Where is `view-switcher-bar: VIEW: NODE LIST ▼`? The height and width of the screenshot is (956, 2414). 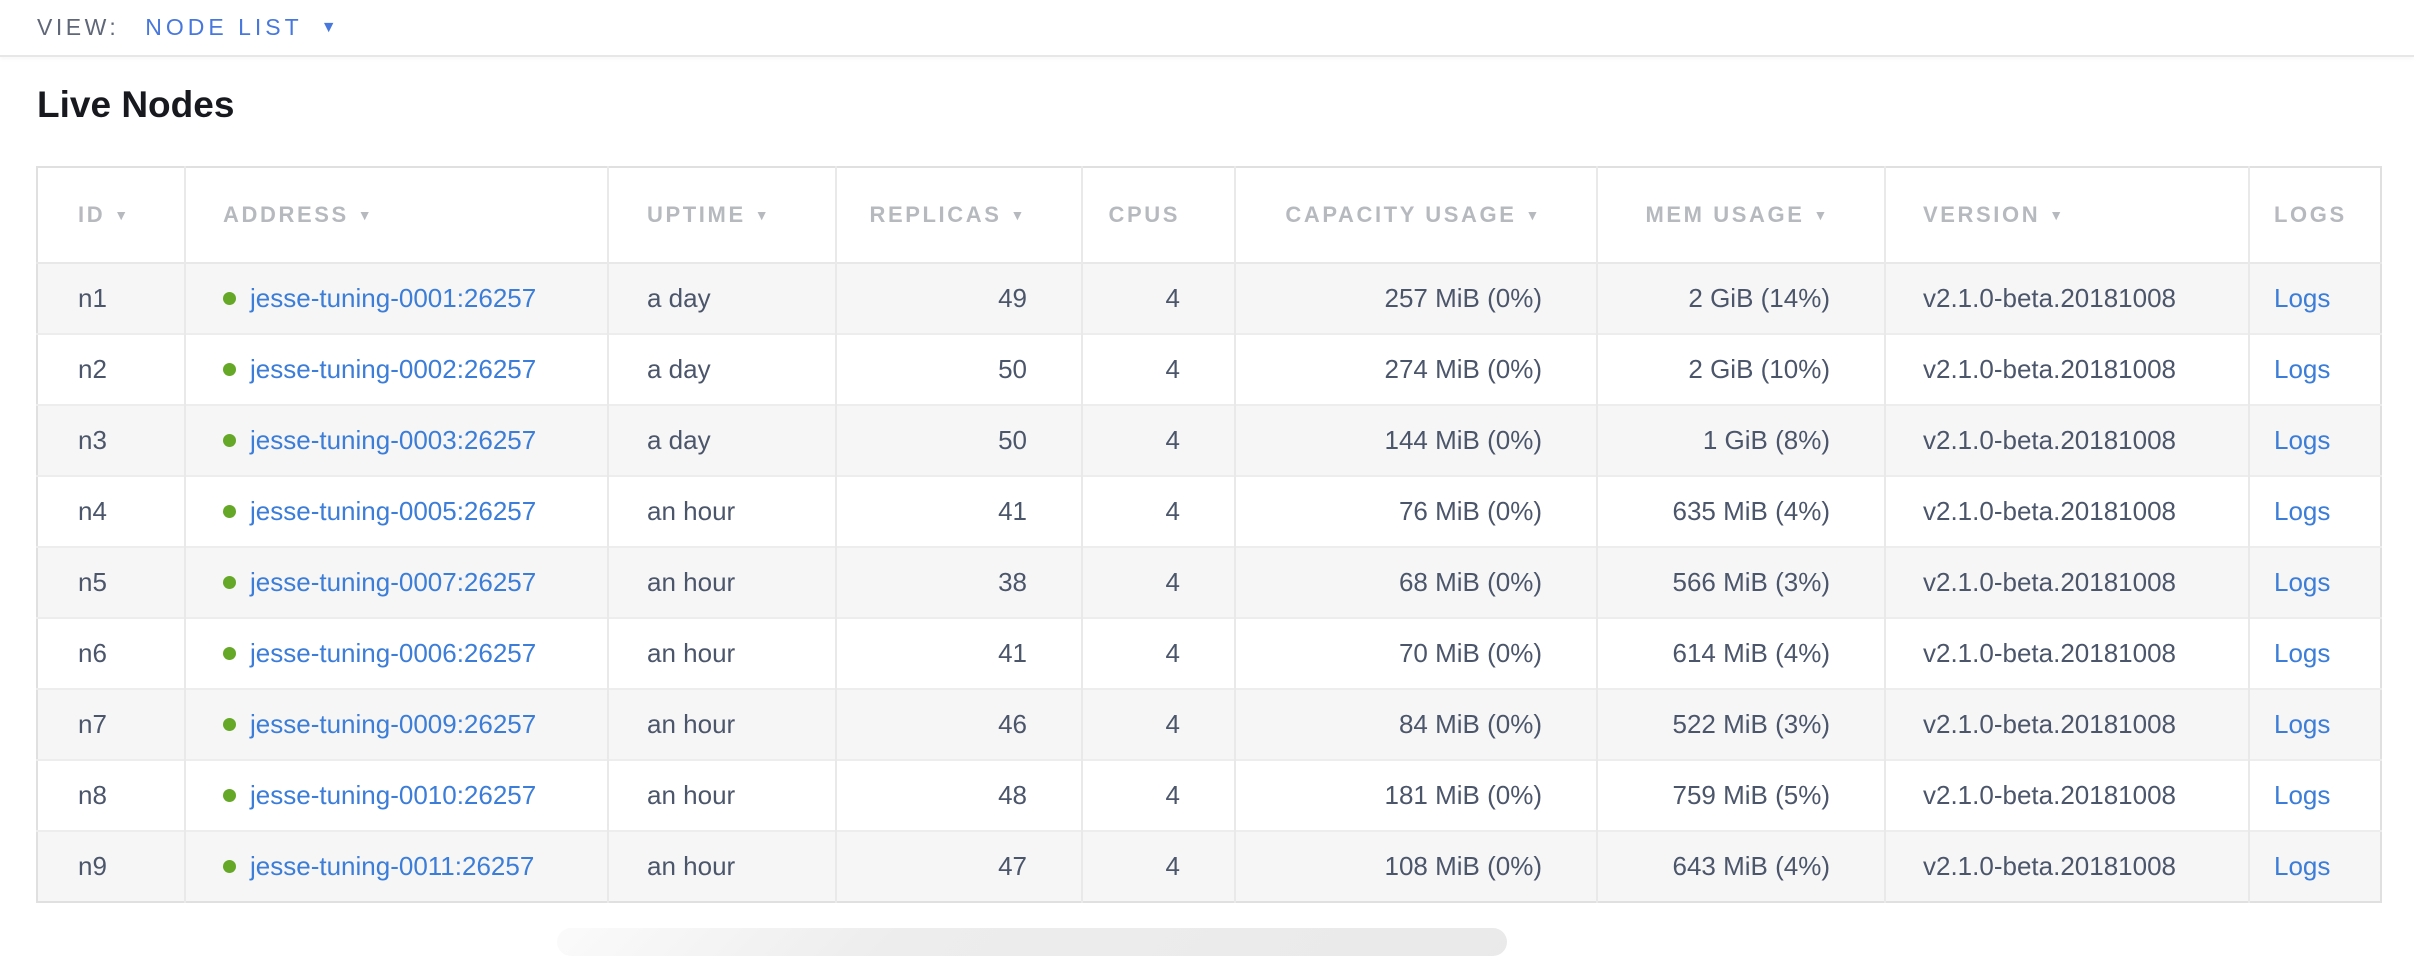
view-switcher-bar: VIEW: NODE LIST ▼ is located at coordinates (1207, 28).